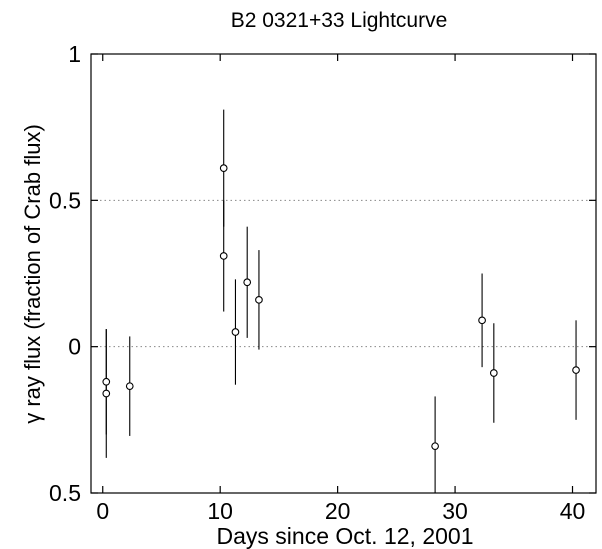  Describe the element at coordinates (74, 54) in the screenshot. I see `y-tick-label: 1` at that location.